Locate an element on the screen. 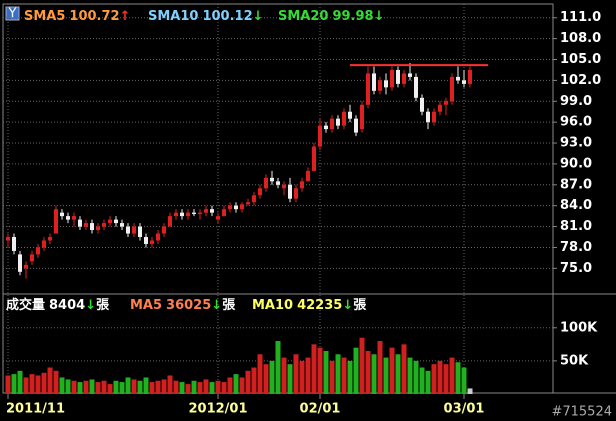  y-tick-label: 87.0 is located at coordinates (576, 184).